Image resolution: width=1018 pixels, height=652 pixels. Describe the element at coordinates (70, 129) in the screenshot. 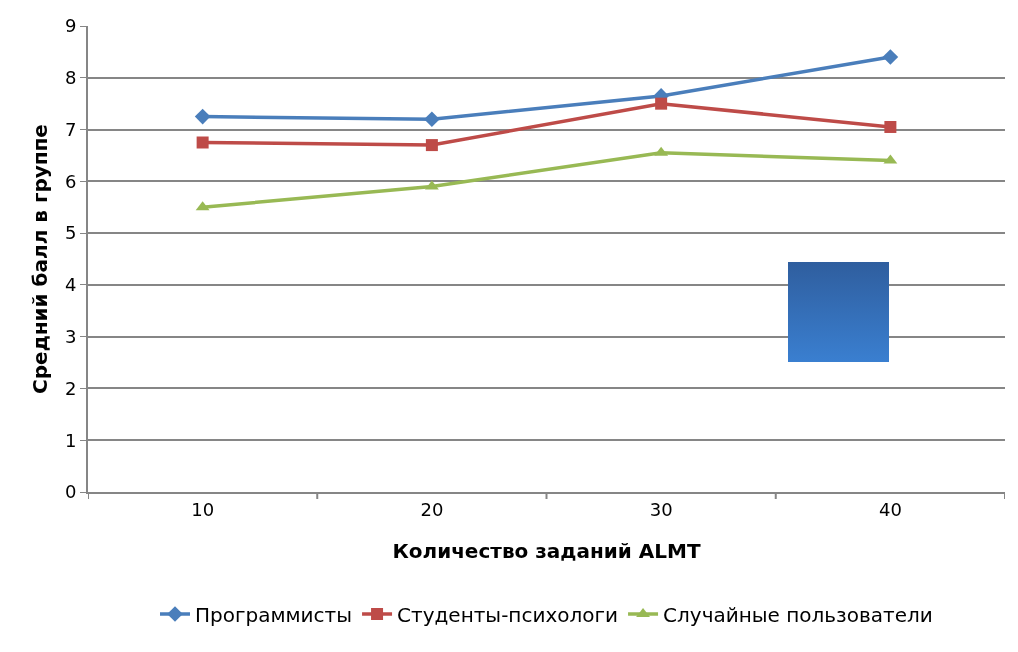

I see `y-tick-label: 7` at that location.